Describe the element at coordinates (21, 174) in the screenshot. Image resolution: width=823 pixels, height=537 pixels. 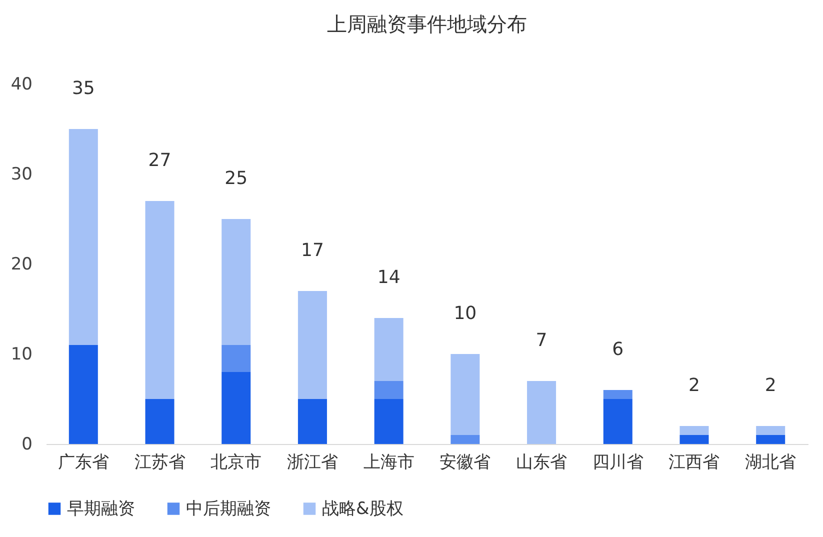
I see `y-tick-label: 30` at that location.